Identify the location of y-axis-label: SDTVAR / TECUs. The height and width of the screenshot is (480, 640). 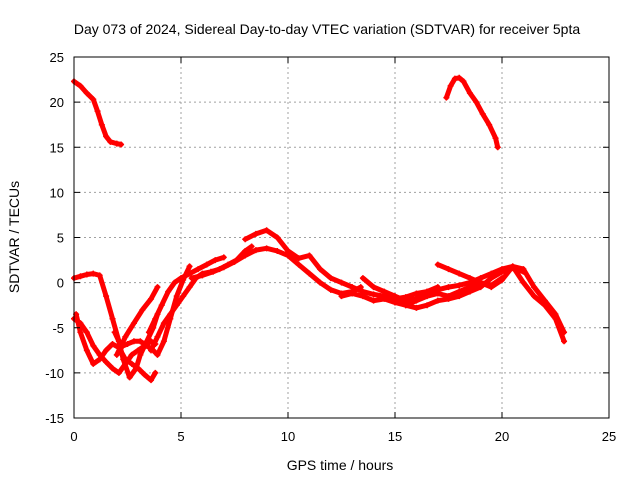
(14, 237).